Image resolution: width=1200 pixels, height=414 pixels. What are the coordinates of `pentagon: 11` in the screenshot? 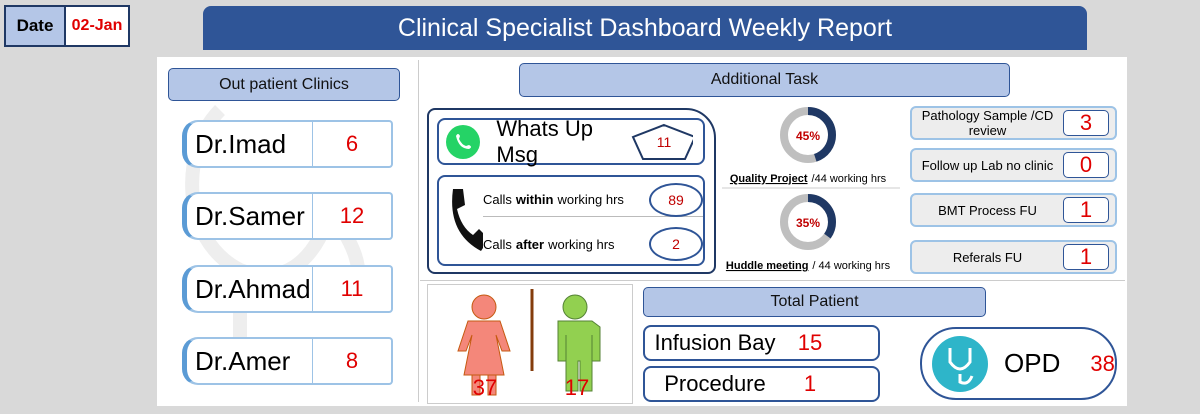 It's located at (662, 141).